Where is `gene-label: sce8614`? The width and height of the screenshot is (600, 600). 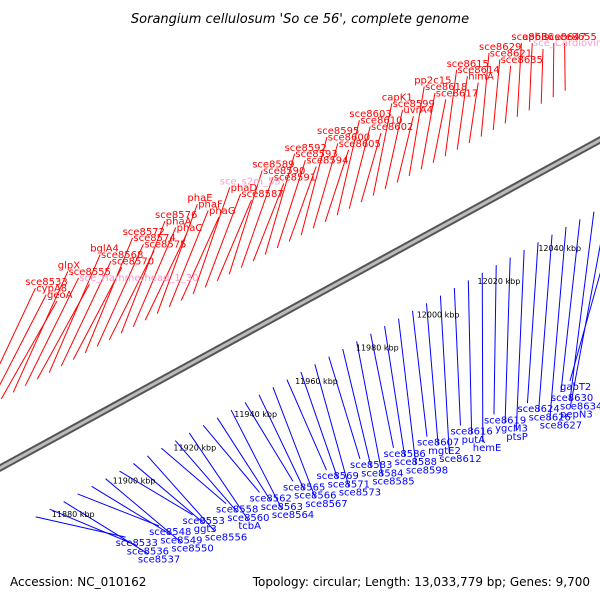 gene-label: sce8614 is located at coordinates (478, 70).